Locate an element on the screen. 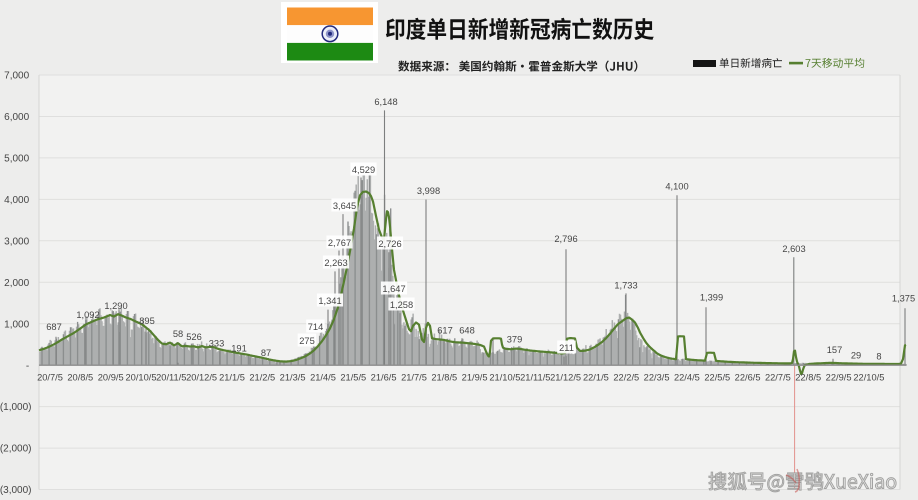 The width and height of the screenshot is (918, 500). svg-text: 191 is located at coordinates (239, 349).